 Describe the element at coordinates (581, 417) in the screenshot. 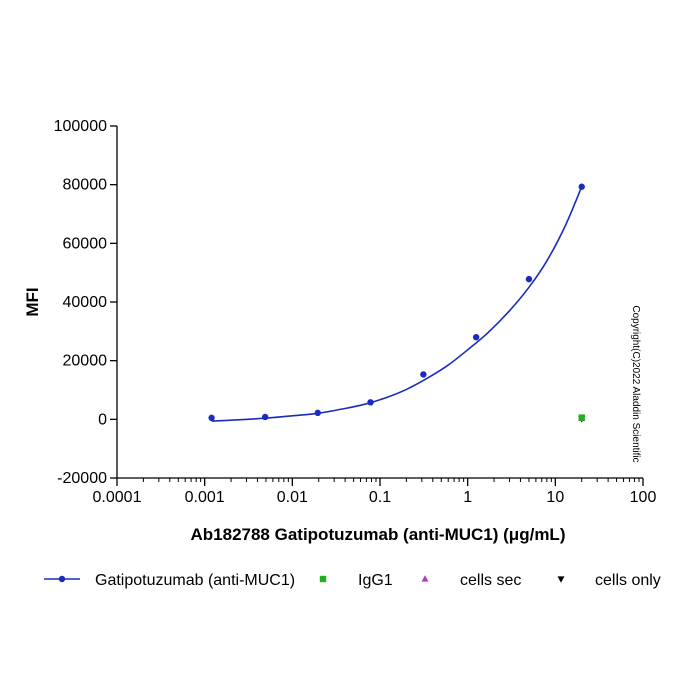

I see `data-point-square` at that location.